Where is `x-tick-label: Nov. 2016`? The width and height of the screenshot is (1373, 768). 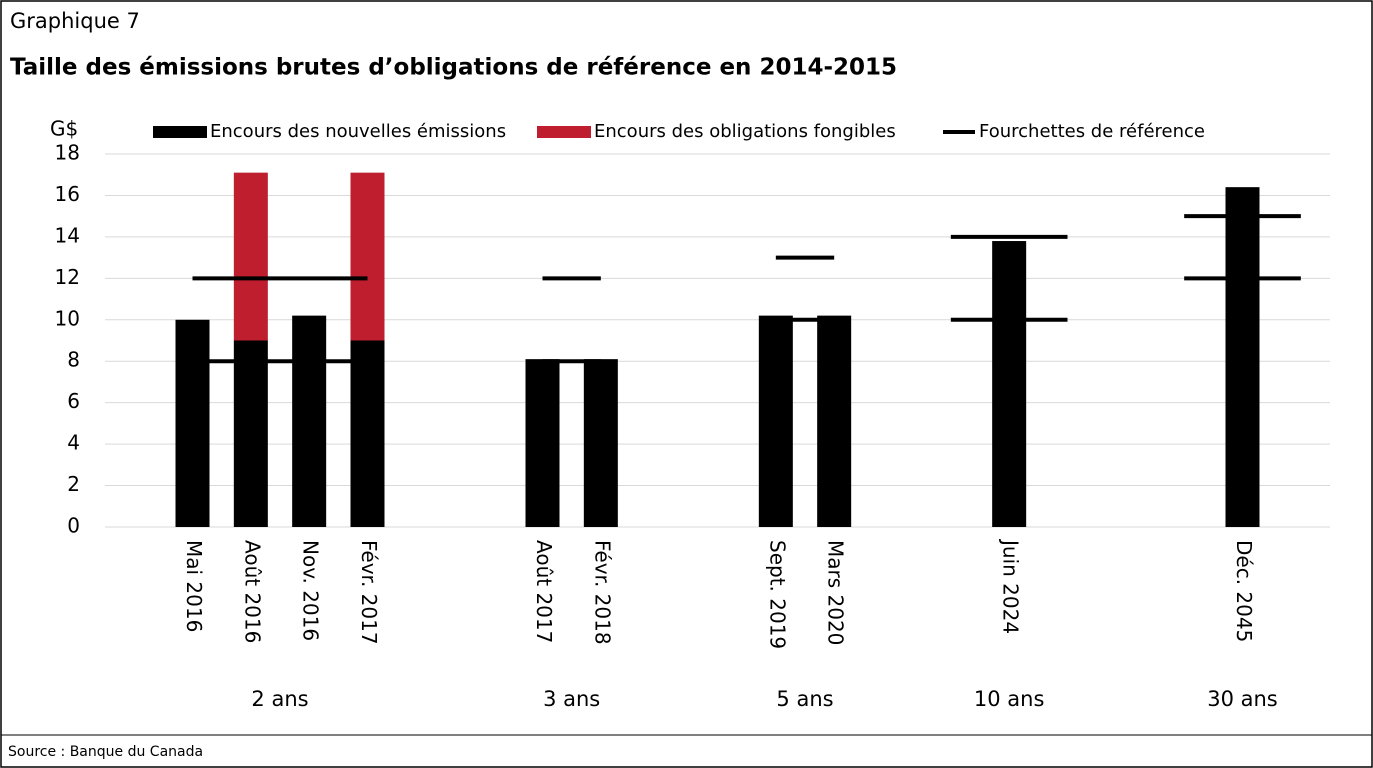
x-tick-label: Nov. 2016 is located at coordinates (311, 590).